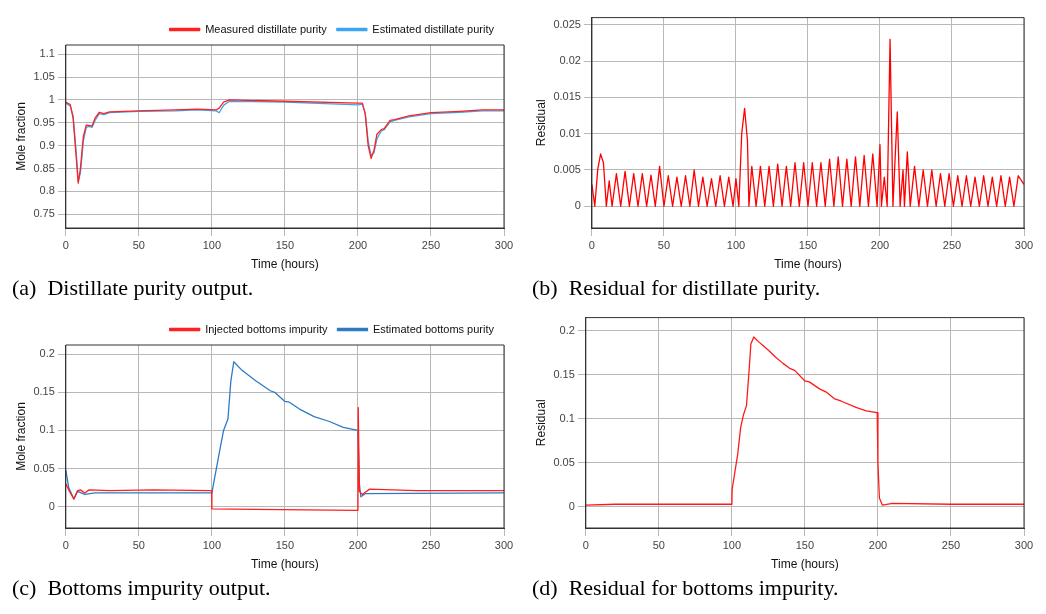 Image resolution: width=1046 pixels, height=614 pixels. I want to click on y-tick-label: 1.1, so click(47, 53).